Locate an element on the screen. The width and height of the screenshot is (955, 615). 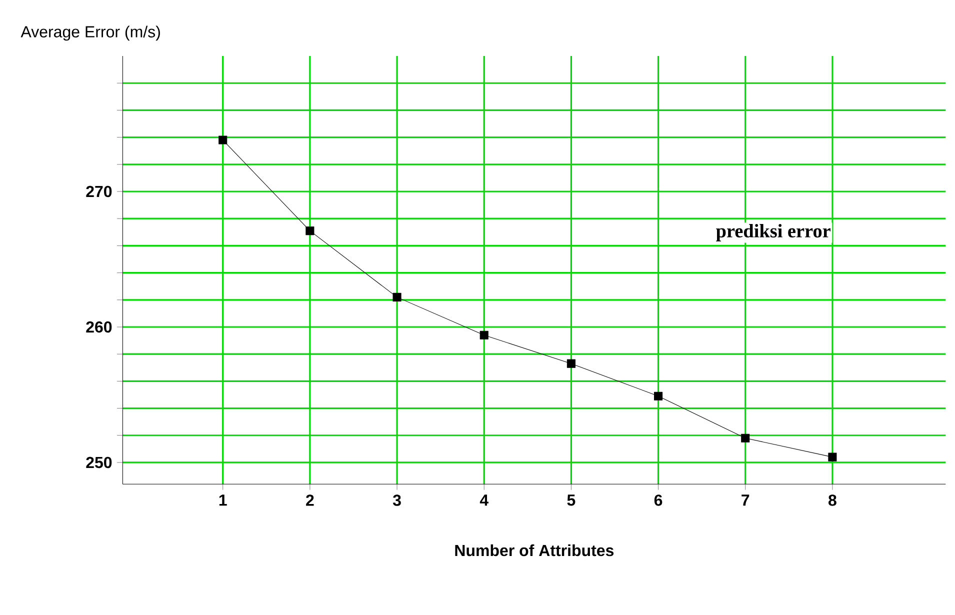
x-tick-label: 4 is located at coordinates (484, 500).